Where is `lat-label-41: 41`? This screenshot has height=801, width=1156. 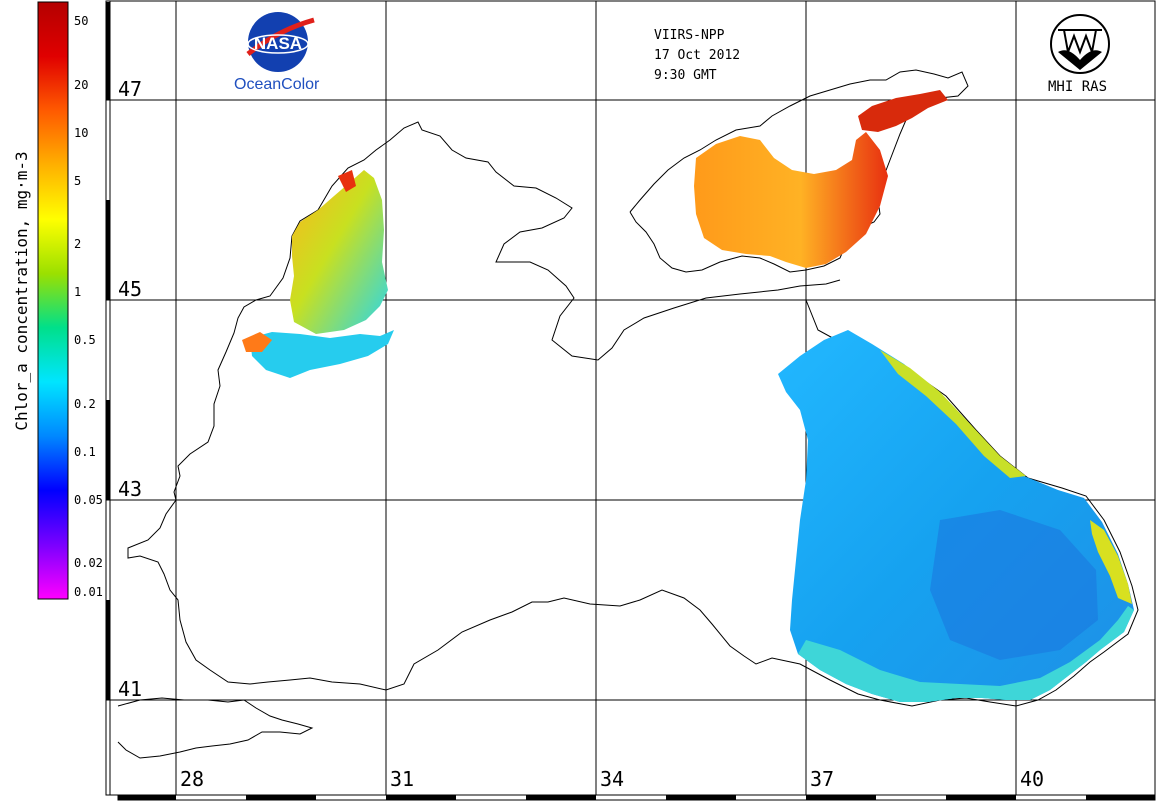 lat-label-41: 41 is located at coordinates (130, 689).